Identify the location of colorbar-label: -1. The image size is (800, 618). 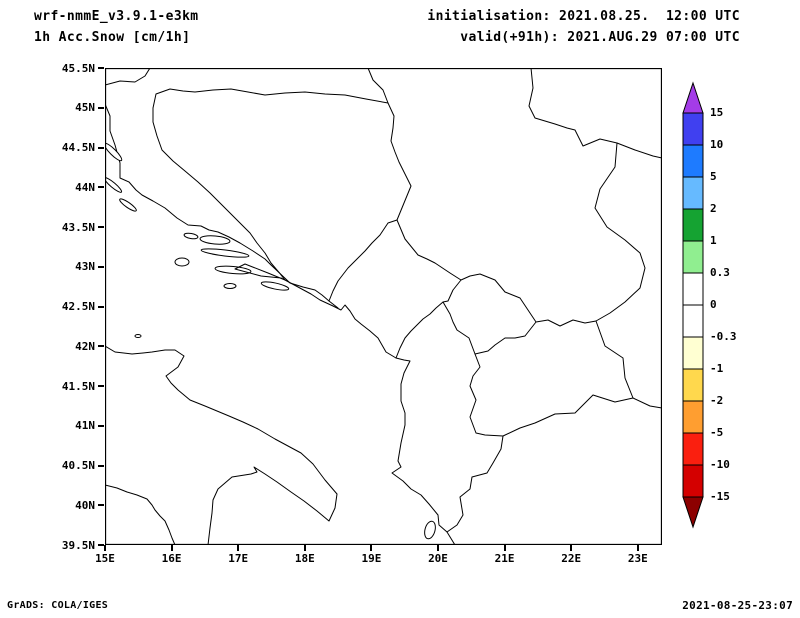
(717, 368).